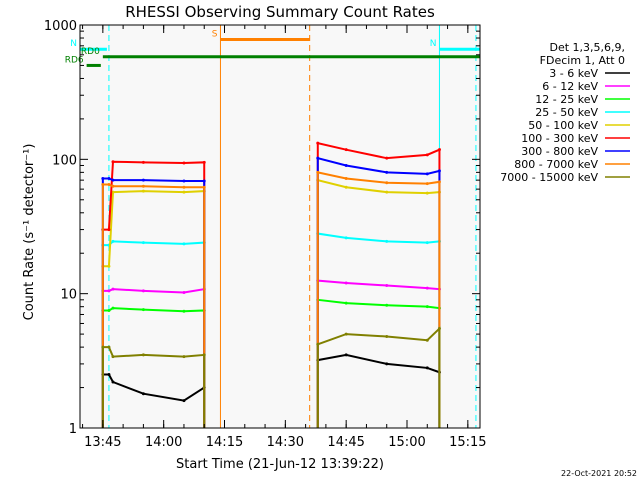 The image size is (640, 480). I want to click on x-tick-label-2: 14:15, so click(224, 442).